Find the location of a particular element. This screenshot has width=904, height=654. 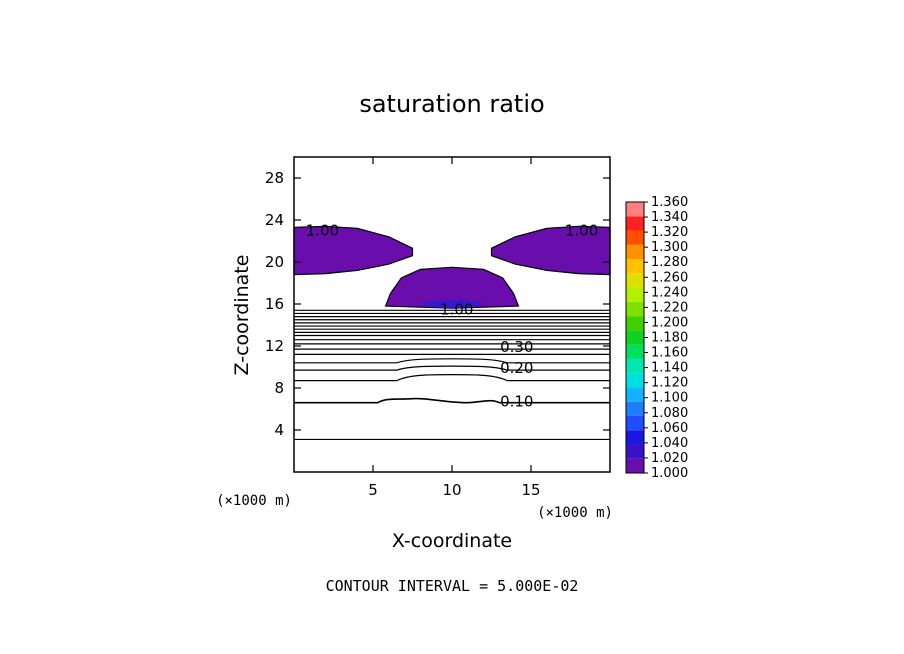

y-tick-label: 24 is located at coordinates (274, 220).